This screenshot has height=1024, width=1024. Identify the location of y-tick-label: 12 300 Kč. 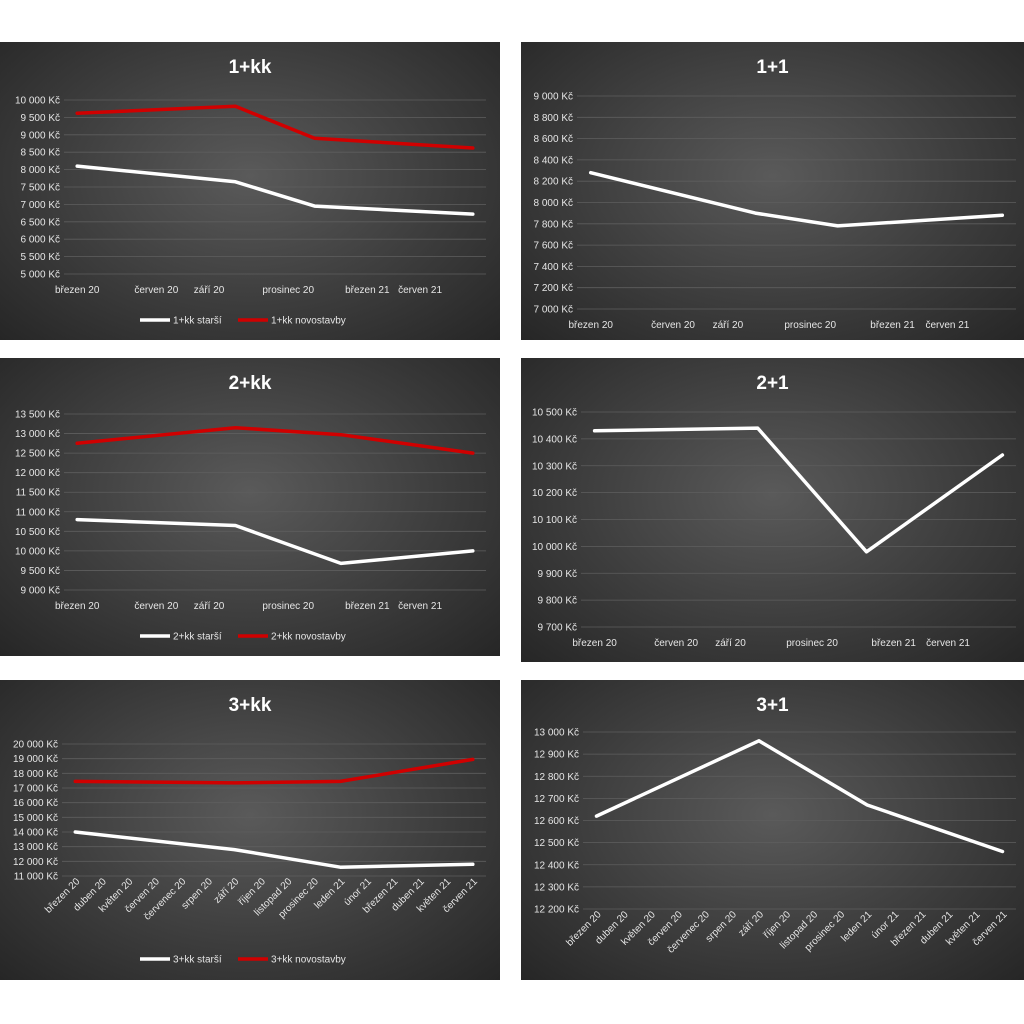
(556, 887).